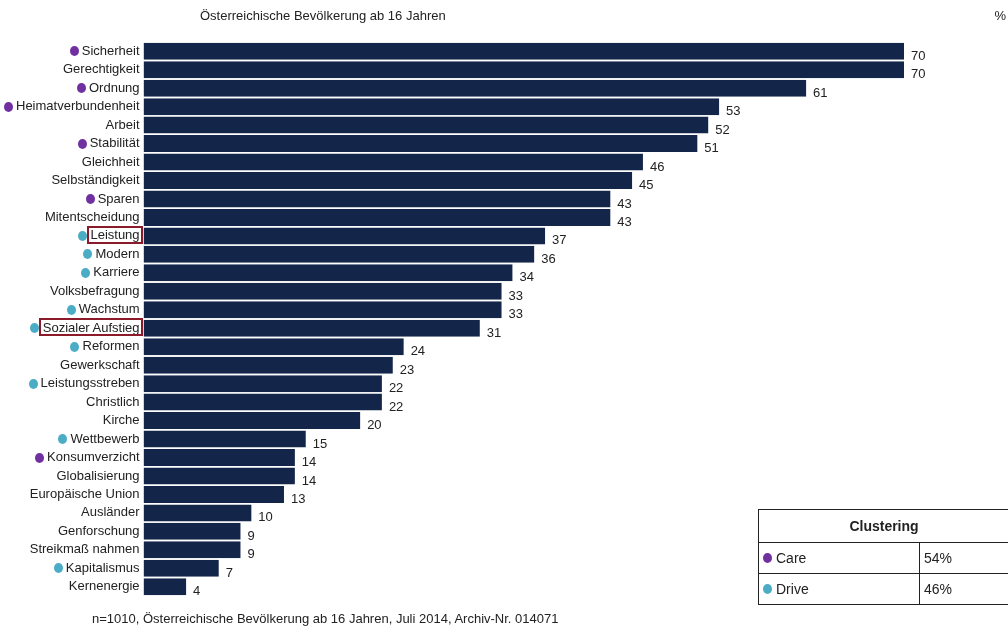 Image resolution: width=1008 pixels, height=640 pixels. Describe the element at coordinates (265, 517) in the screenshot. I see `data-label: 10` at that location.